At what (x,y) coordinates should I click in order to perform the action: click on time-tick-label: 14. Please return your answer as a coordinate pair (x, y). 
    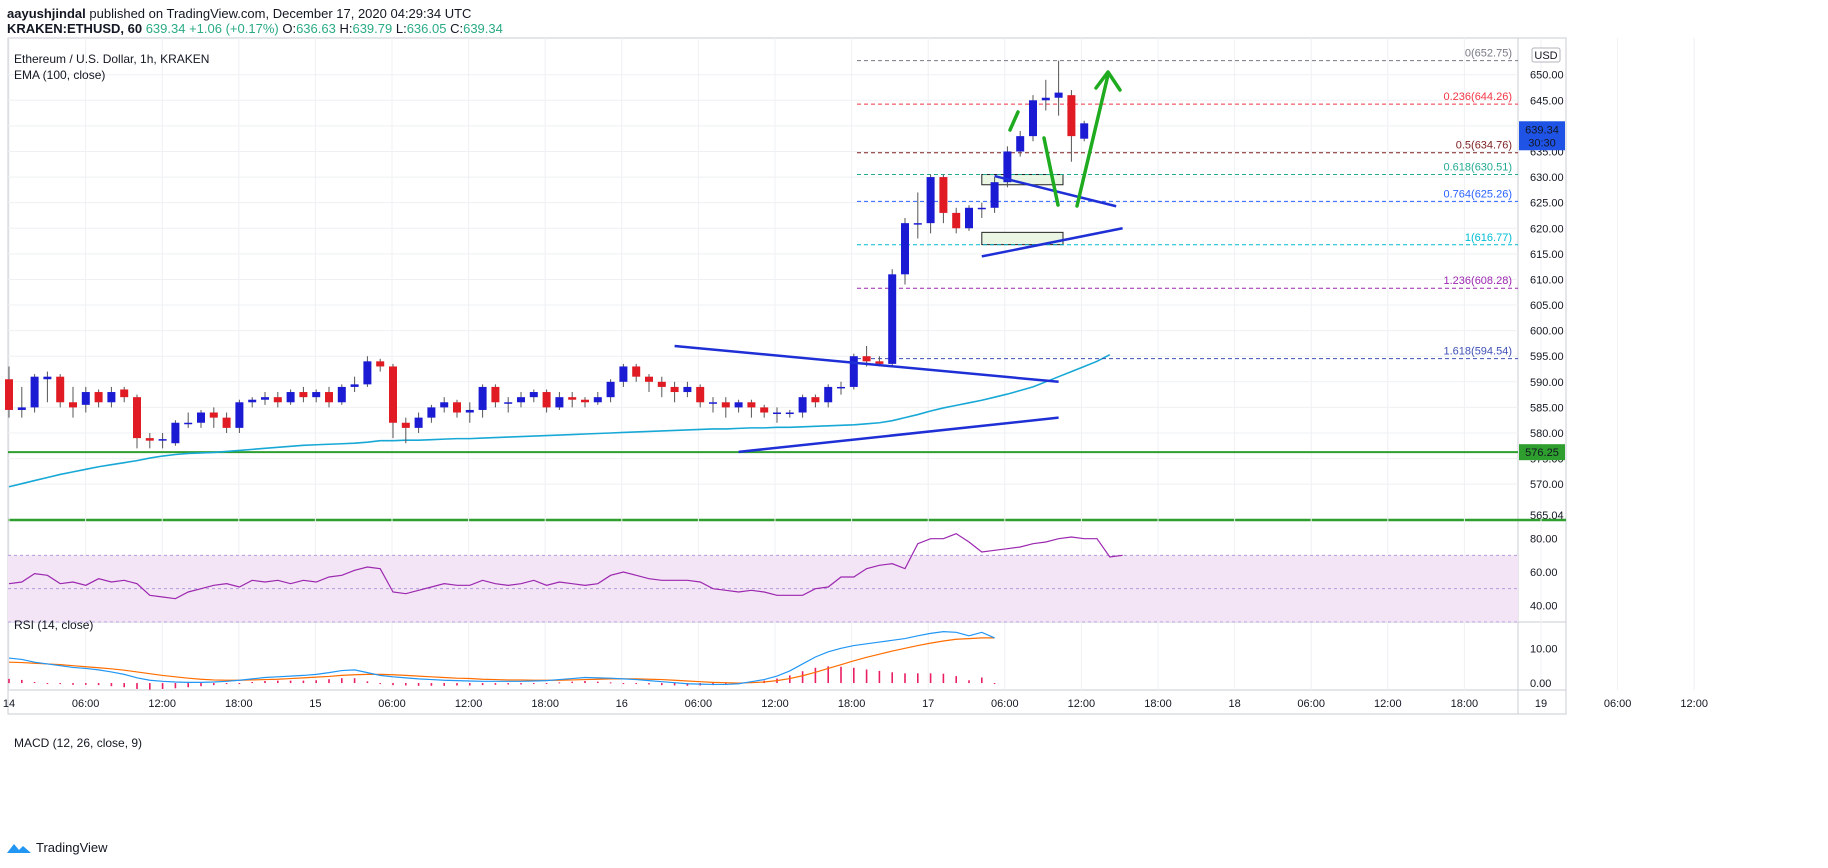
    Looking at the image, I should click on (9, 704).